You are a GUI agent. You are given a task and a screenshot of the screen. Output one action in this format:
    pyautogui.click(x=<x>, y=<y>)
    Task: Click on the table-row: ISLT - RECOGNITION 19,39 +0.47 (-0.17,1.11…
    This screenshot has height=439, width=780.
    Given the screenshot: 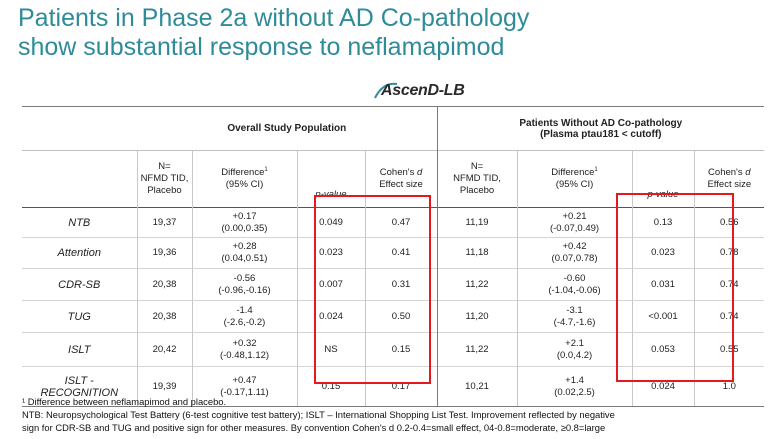 What is the action you would take?
    pyautogui.click(x=393, y=386)
    